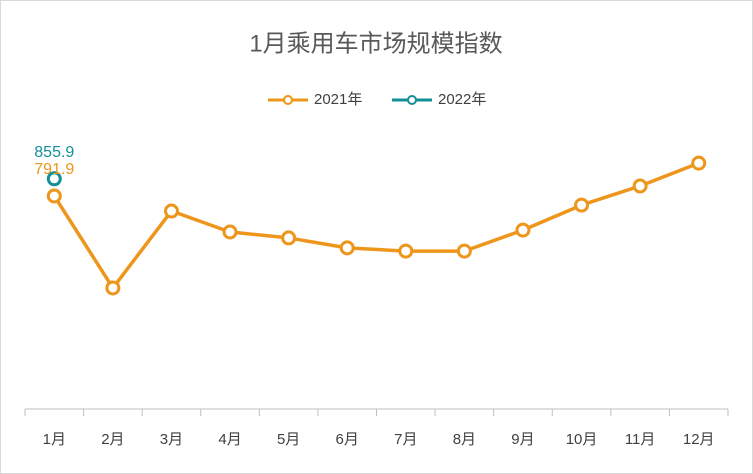  I want to click on x-tick-label: 6月, so click(347, 439).